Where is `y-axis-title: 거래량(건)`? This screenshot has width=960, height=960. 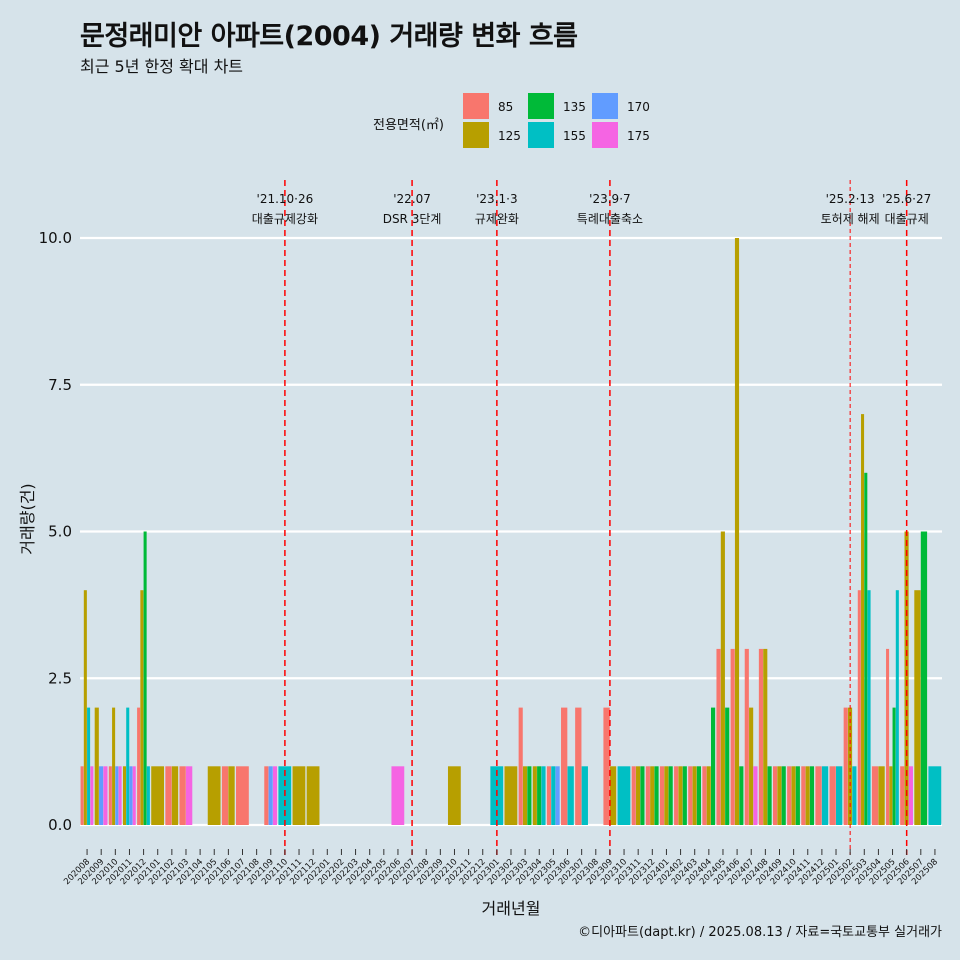 y-axis-title: 거래량(건) is located at coordinates (27, 518).